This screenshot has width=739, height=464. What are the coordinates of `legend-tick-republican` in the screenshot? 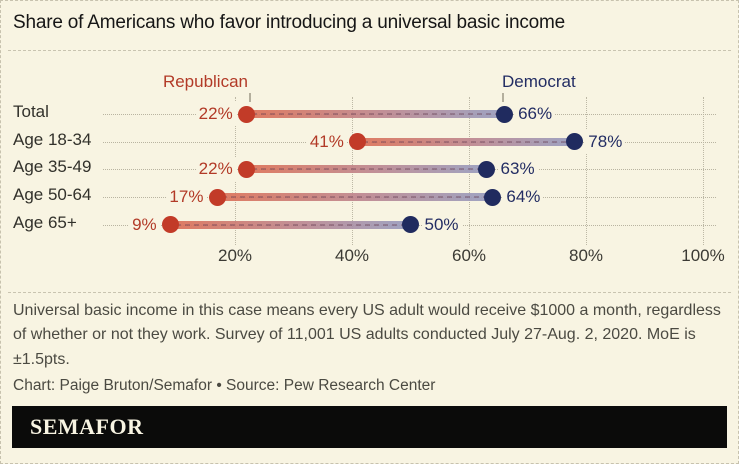 It's located at (250, 97).